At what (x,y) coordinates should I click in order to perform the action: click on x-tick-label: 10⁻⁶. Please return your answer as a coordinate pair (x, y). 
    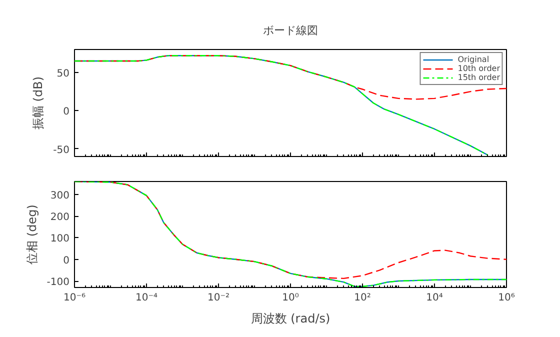
    Looking at the image, I should click on (74, 298).